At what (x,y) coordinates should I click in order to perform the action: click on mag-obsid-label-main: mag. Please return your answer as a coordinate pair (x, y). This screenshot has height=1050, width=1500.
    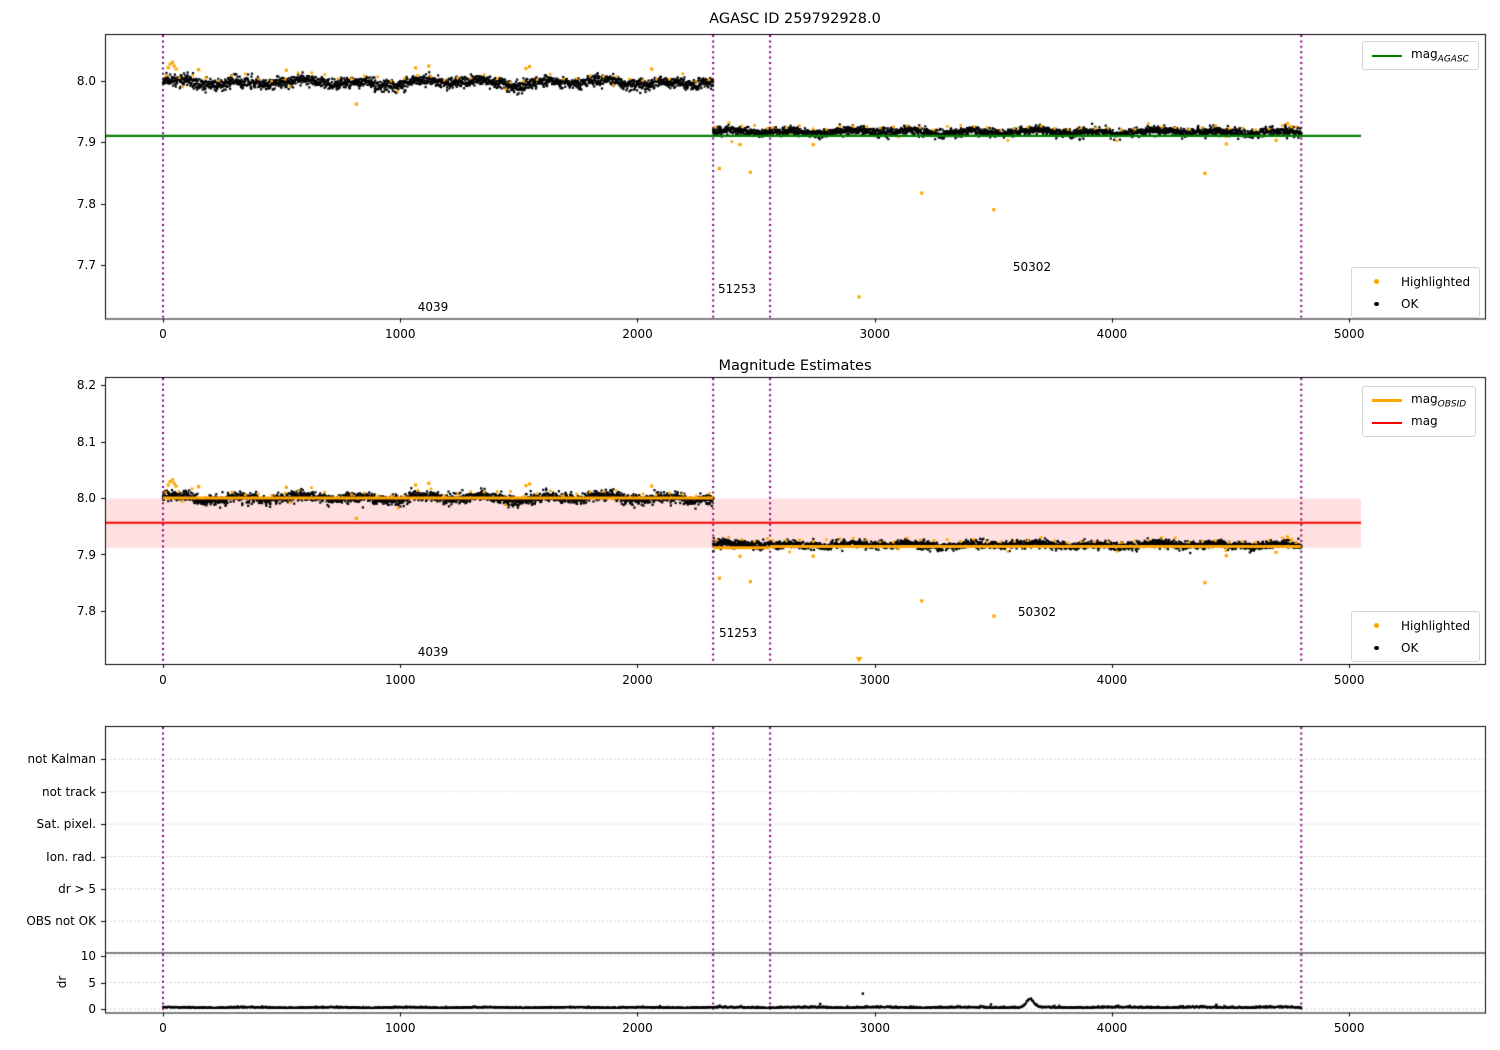
    Looking at the image, I should click on (1424, 398).